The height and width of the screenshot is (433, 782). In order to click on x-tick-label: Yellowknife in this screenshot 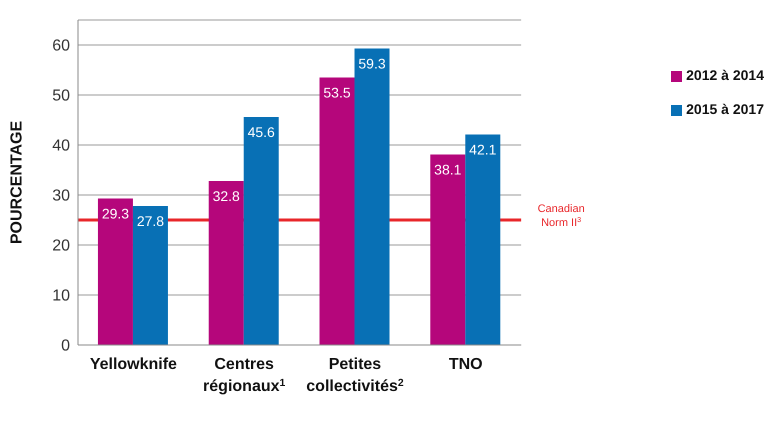, I will do `click(134, 364)`.